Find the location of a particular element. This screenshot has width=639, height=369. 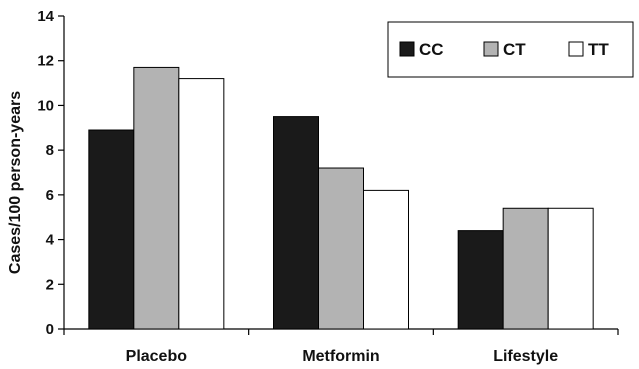

legend-swatch-cc is located at coordinates (407, 49).